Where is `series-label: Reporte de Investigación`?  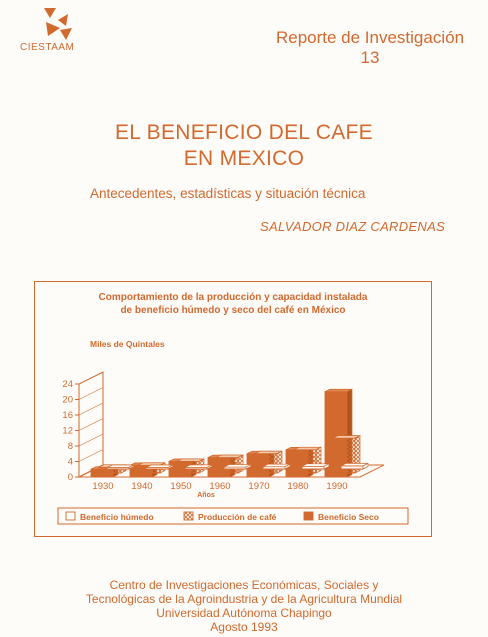 series-label: Reporte de Investigación is located at coordinates (370, 37).